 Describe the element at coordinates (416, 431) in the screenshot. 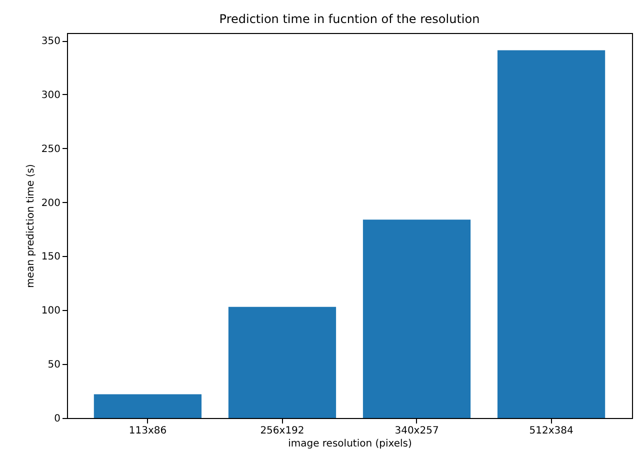

I see `x-tick-label: 340x257` at that location.